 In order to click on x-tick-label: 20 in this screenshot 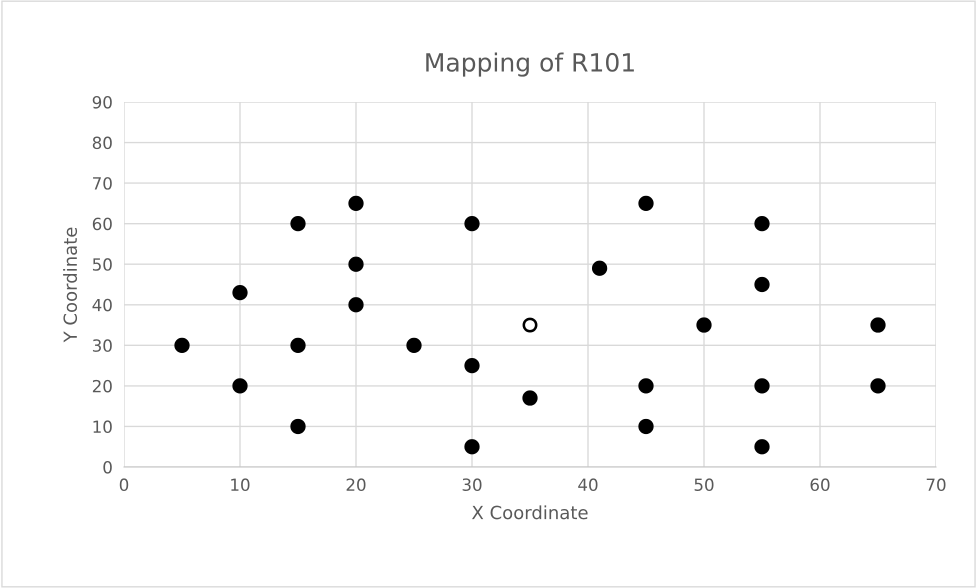, I will do `click(356, 485)`.